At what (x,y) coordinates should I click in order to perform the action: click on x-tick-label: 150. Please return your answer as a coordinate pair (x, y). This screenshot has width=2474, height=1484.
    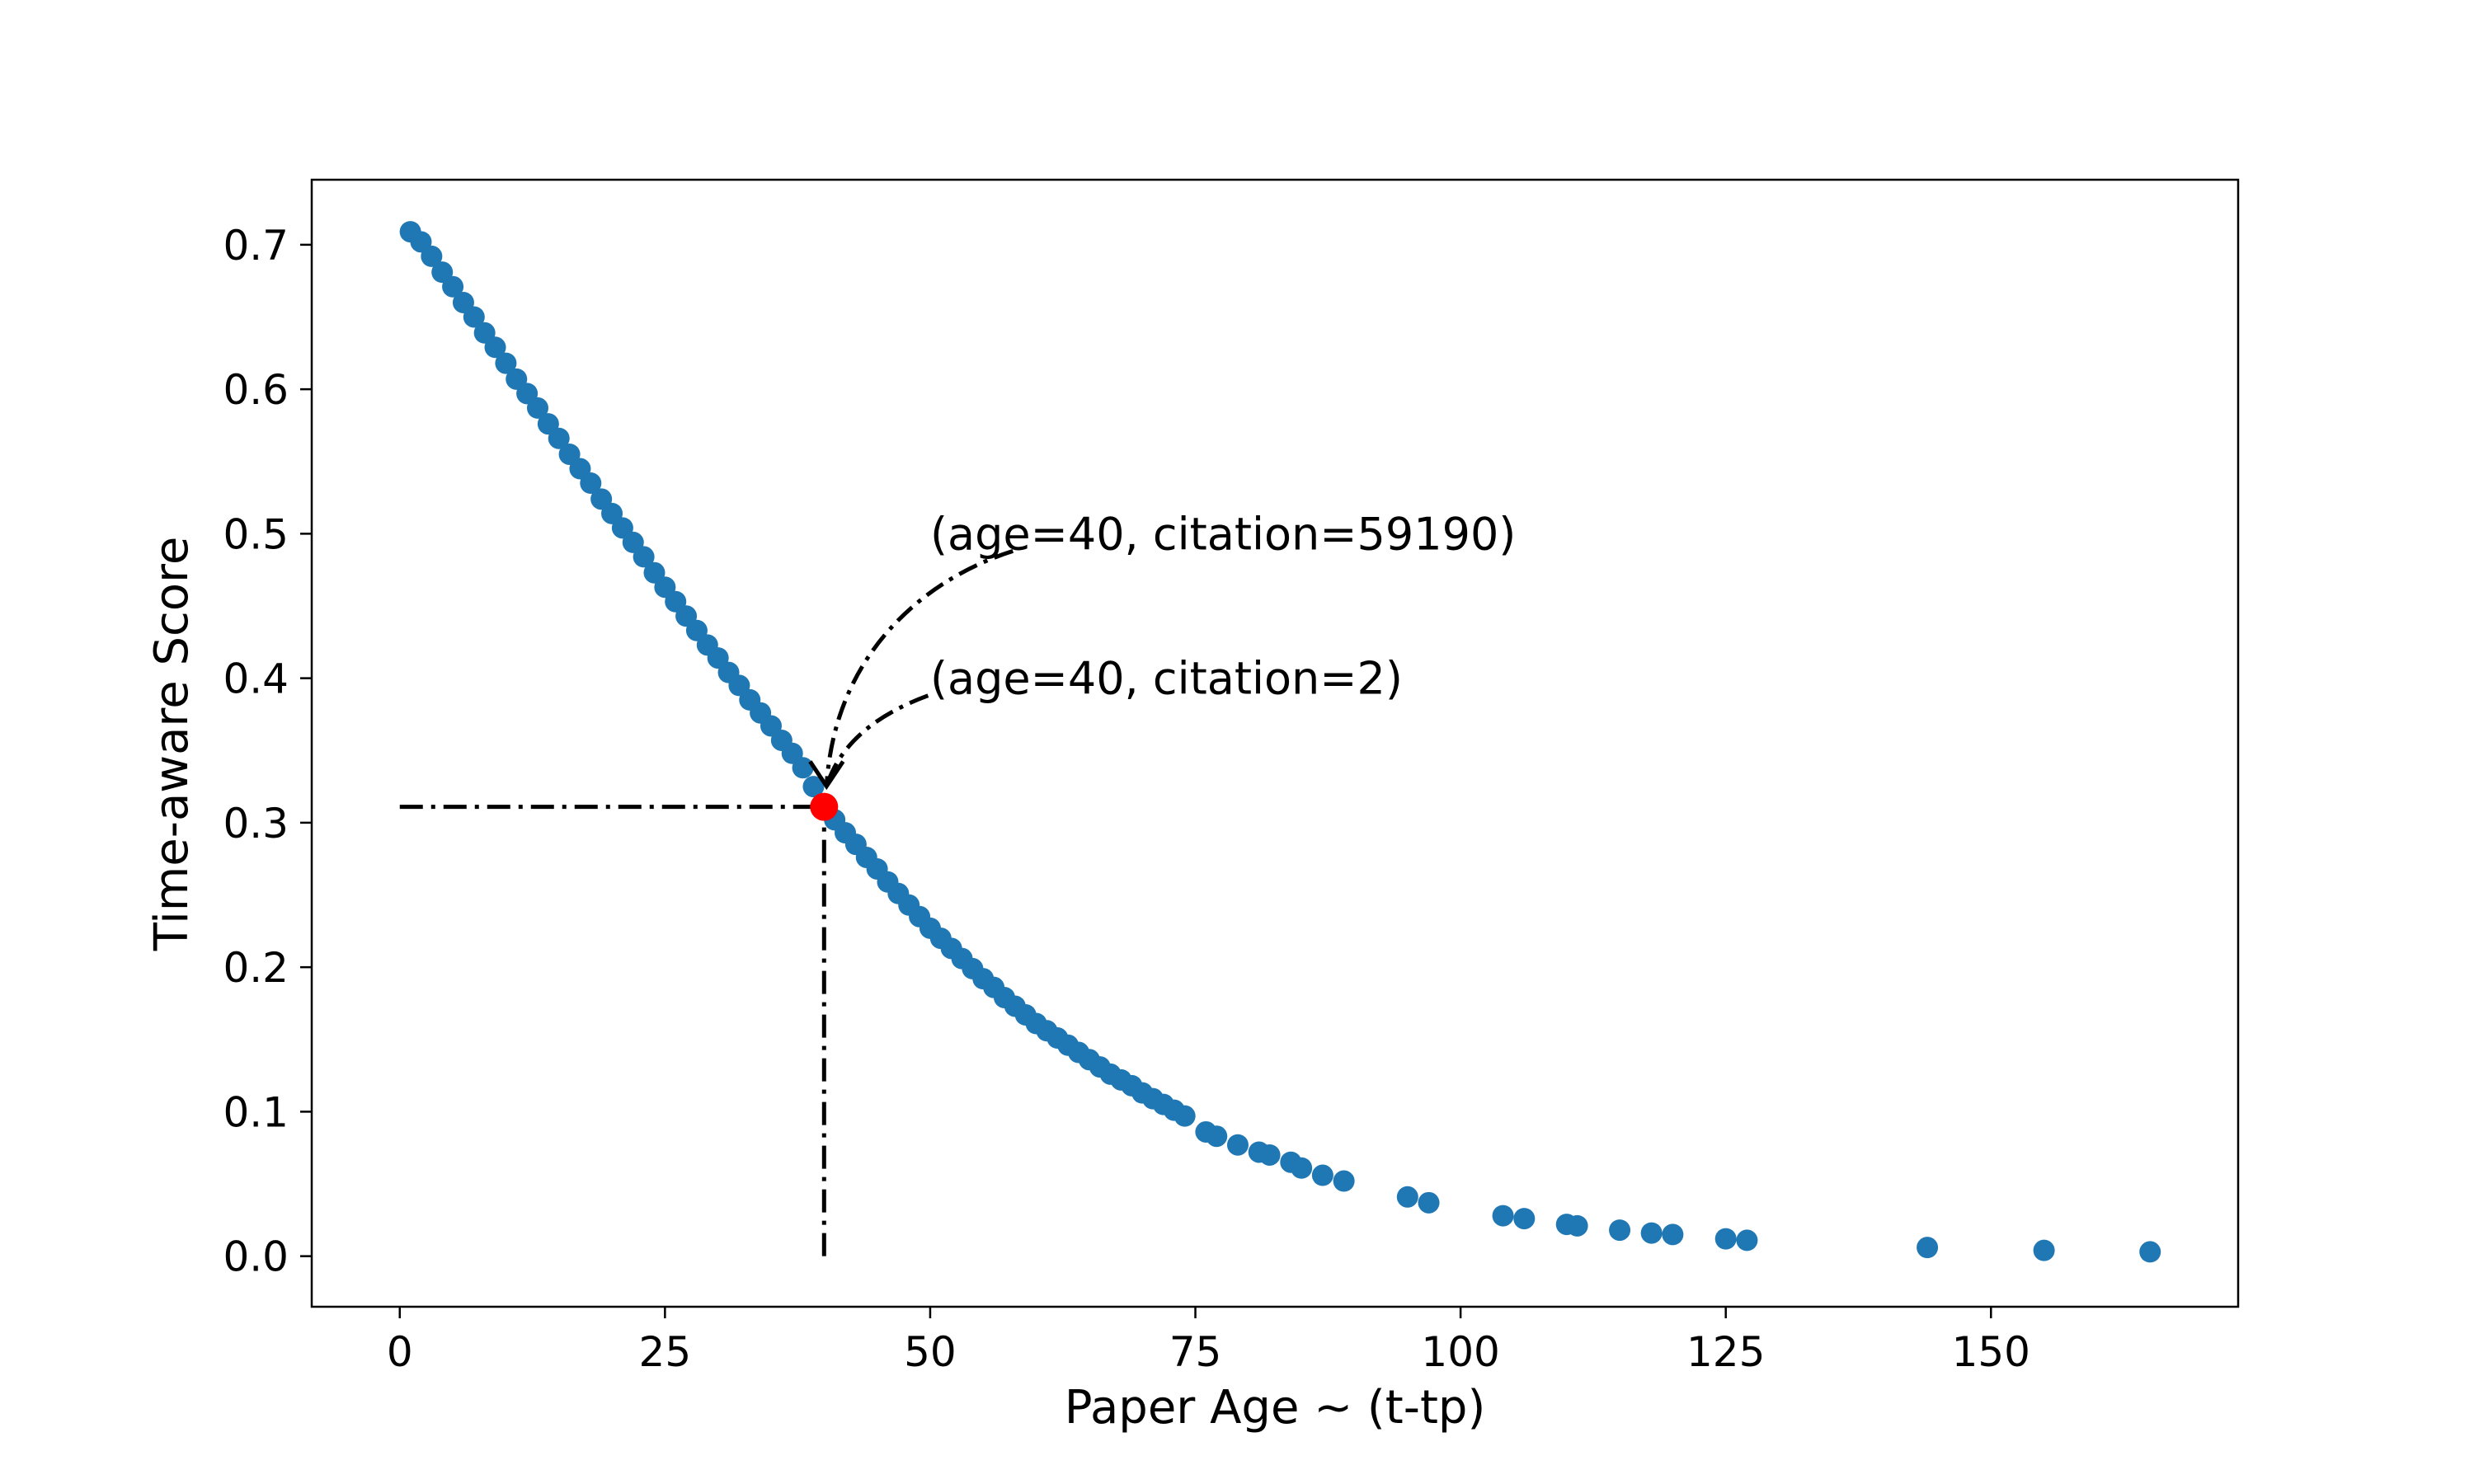
    Looking at the image, I should click on (1991, 1352).